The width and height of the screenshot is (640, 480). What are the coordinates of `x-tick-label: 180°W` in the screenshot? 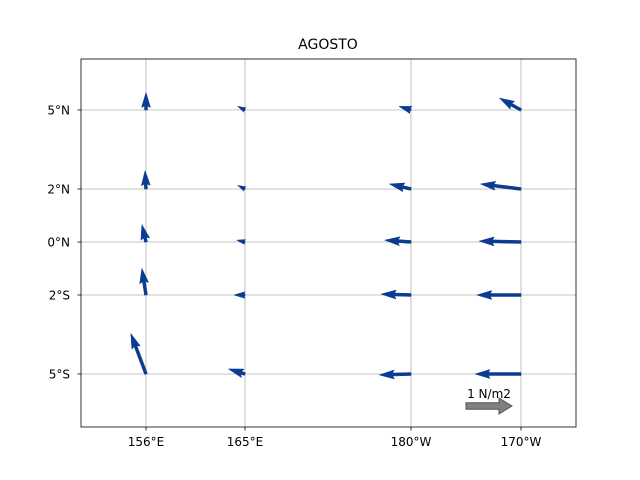 It's located at (411, 442).